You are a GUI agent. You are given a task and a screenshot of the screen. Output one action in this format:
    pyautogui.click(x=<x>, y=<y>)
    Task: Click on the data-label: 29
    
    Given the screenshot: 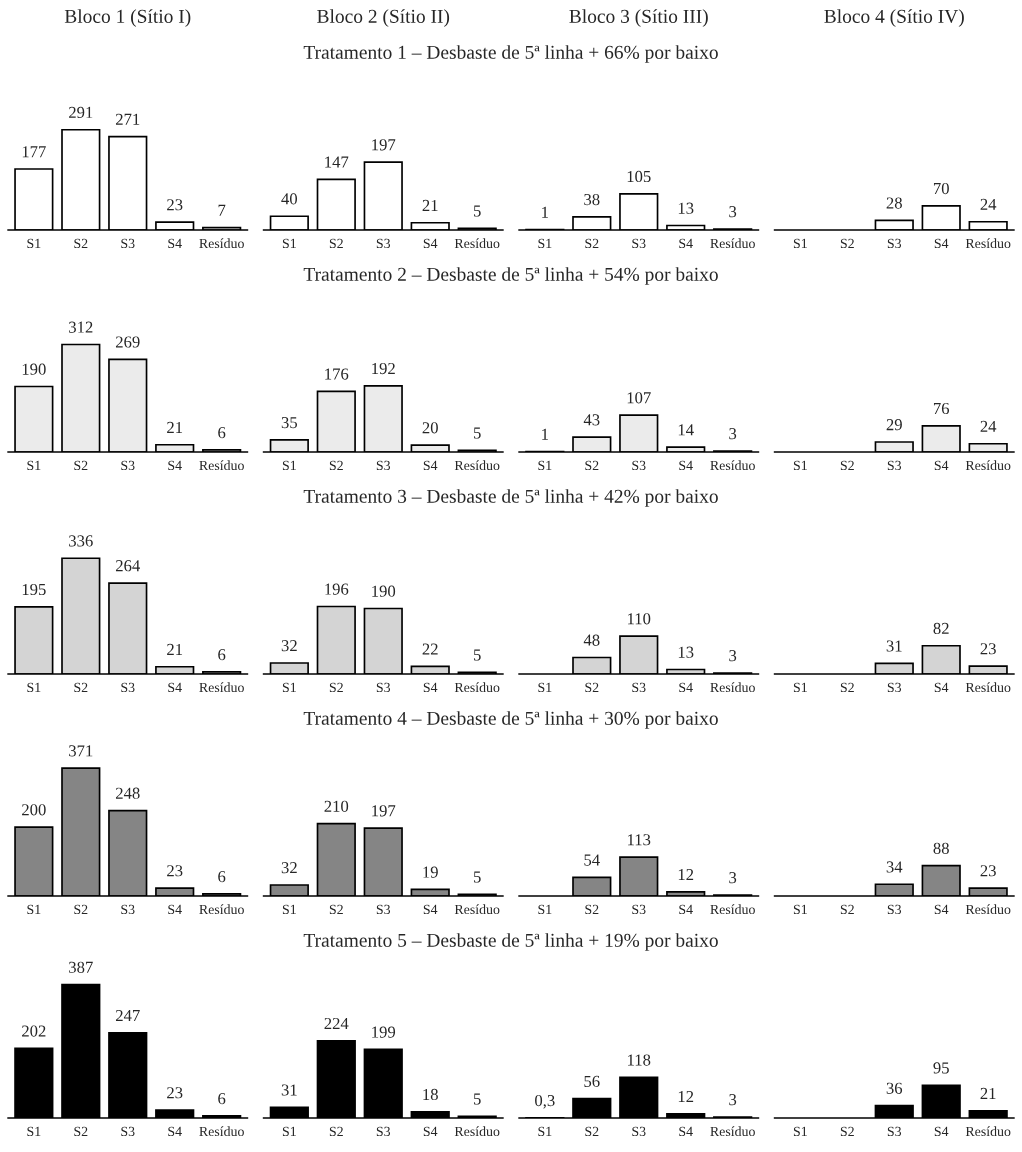 What is the action you would take?
    pyautogui.click(x=894, y=425)
    